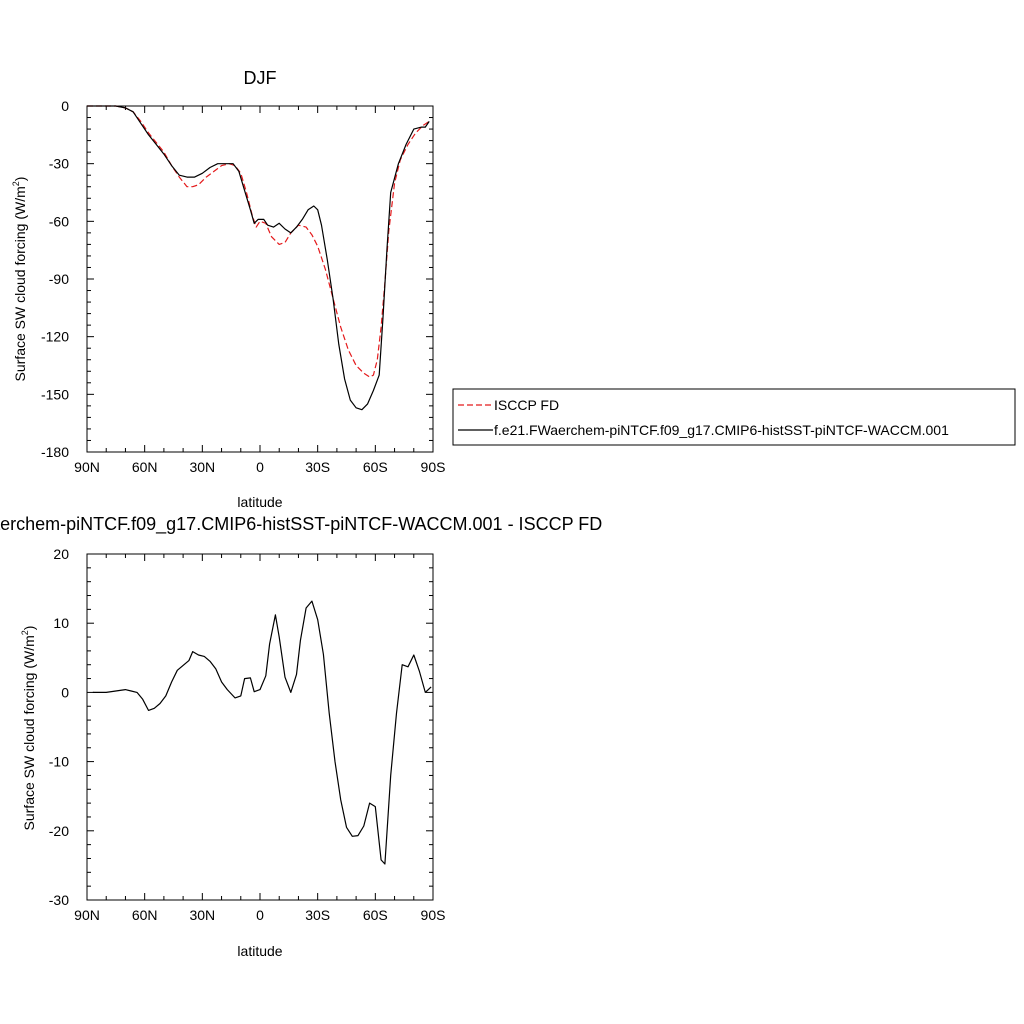 The width and height of the screenshot is (1024, 1024). Describe the element at coordinates (59, 831) in the screenshot. I see `bottom-ytick-label: -20` at that location.